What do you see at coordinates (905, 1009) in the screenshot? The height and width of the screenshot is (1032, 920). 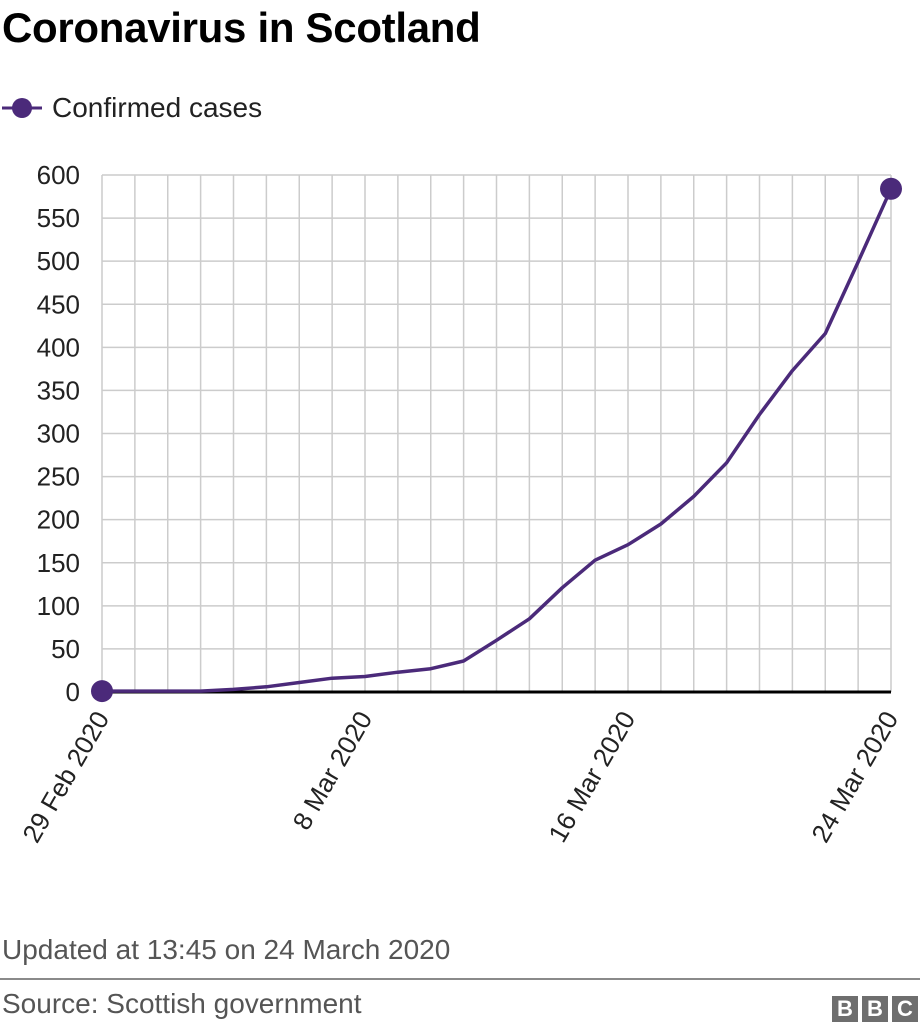 I see `bbc-logo-letter: C` at bounding box center [905, 1009].